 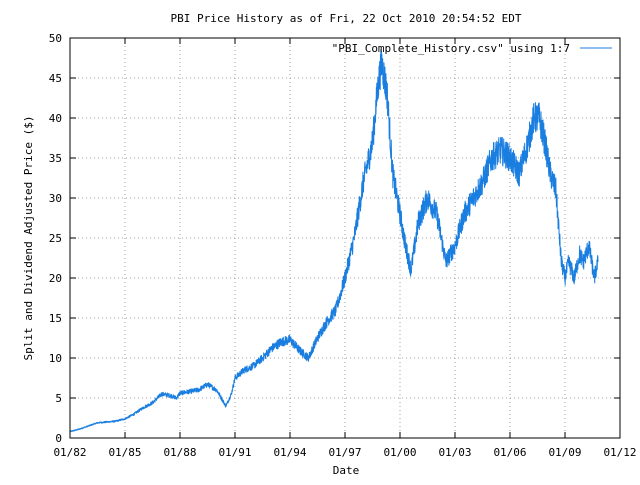 What do you see at coordinates (451, 48) in the screenshot?
I see `legend-label: "PBI_Complete_History.csv" using 1:7` at bounding box center [451, 48].